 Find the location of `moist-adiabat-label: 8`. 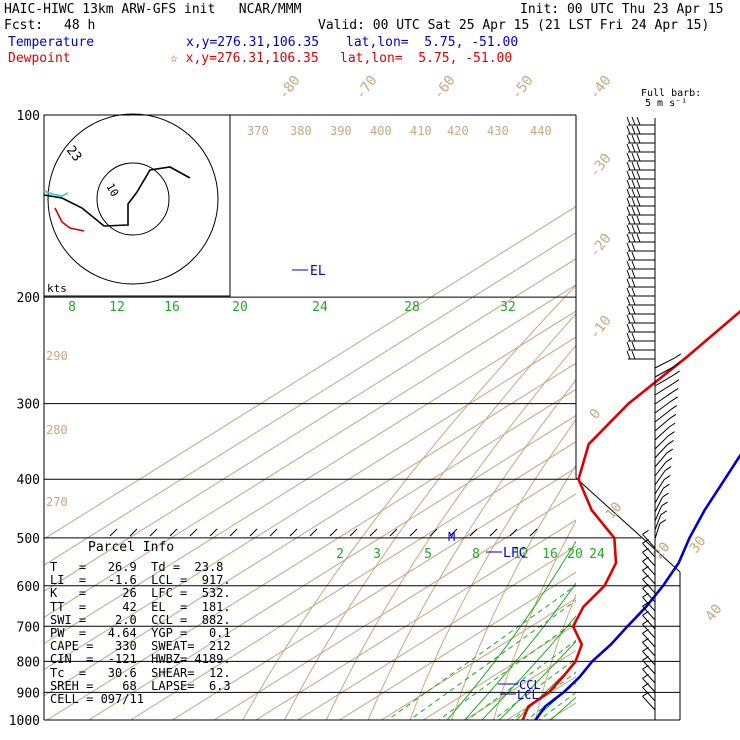

moist-adiabat-label: 8 is located at coordinates (72, 307).